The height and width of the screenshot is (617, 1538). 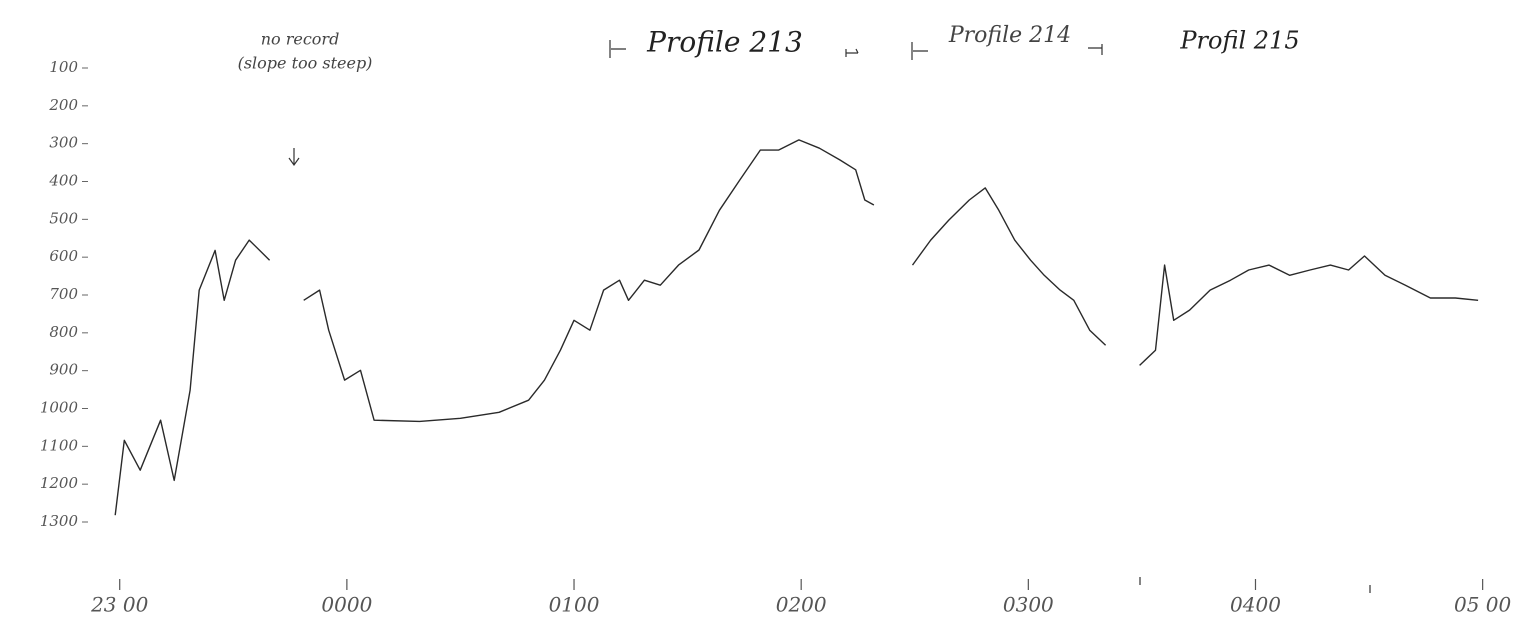 What do you see at coordinates (1255, 585) in the screenshot?
I see `tick-stroke` at bounding box center [1255, 585].